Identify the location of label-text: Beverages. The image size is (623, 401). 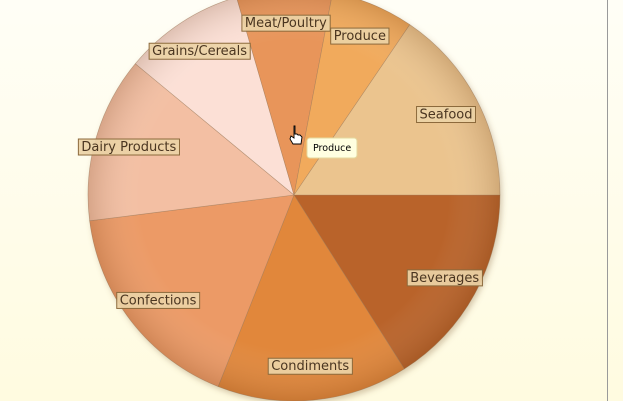
(444, 278).